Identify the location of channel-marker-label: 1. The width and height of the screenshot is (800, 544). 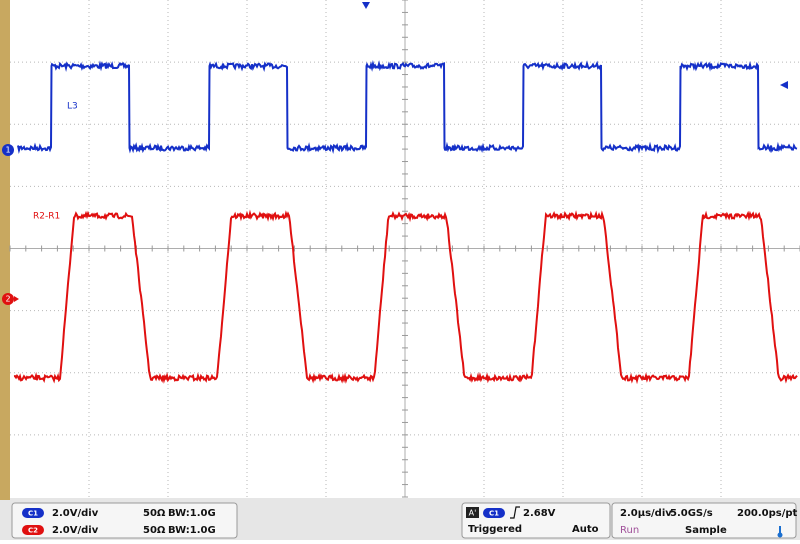
(7, 150).